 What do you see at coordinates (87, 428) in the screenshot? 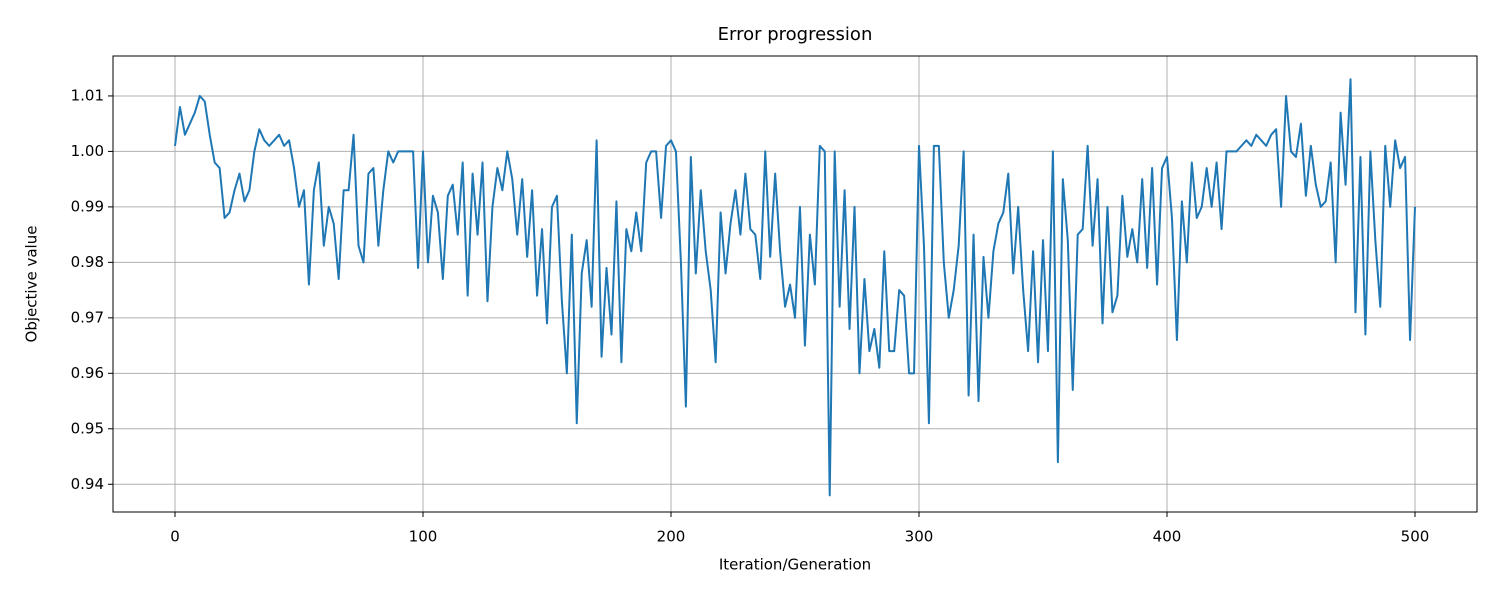
I see `y-tick-label: 0.95` at bounding box center [87, 428].